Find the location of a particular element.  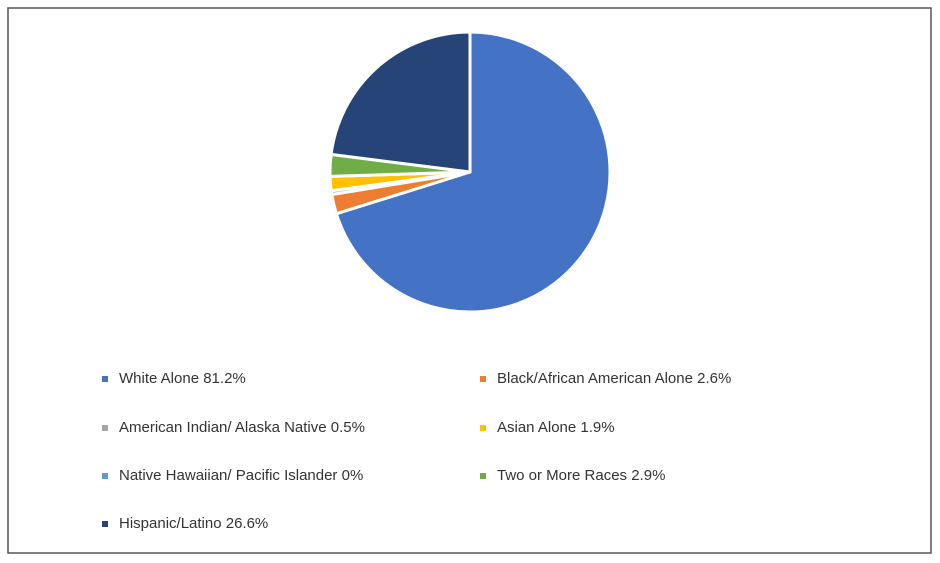

legend-label: American Indian/ Alaska Native 0.5% is located at coordinates (242, 427).